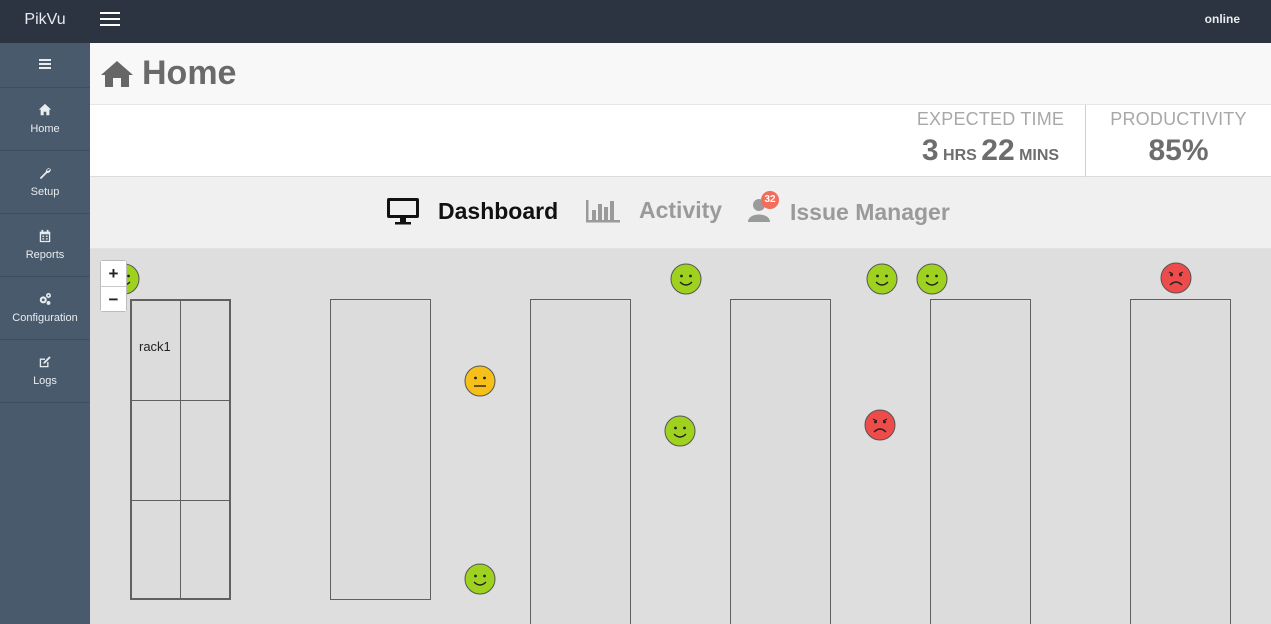 This screenshot has height=624, width=1271. I want to click on user-icon: 32, so click(763, 209).